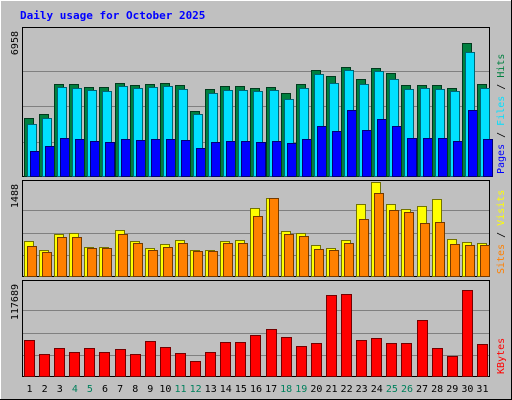  Describe the element at coordinates (15, 43) in the screenshot. I see `max-label-hits: 6958` at that location.